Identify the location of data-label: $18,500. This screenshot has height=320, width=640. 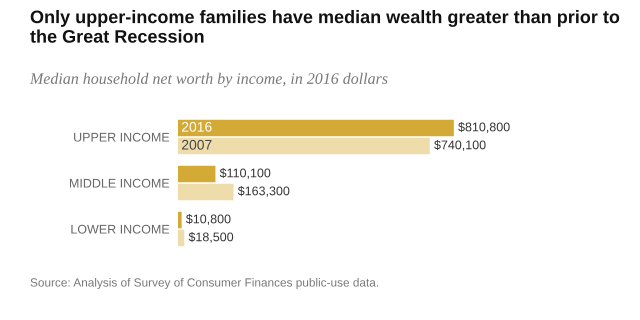
(211, 237).